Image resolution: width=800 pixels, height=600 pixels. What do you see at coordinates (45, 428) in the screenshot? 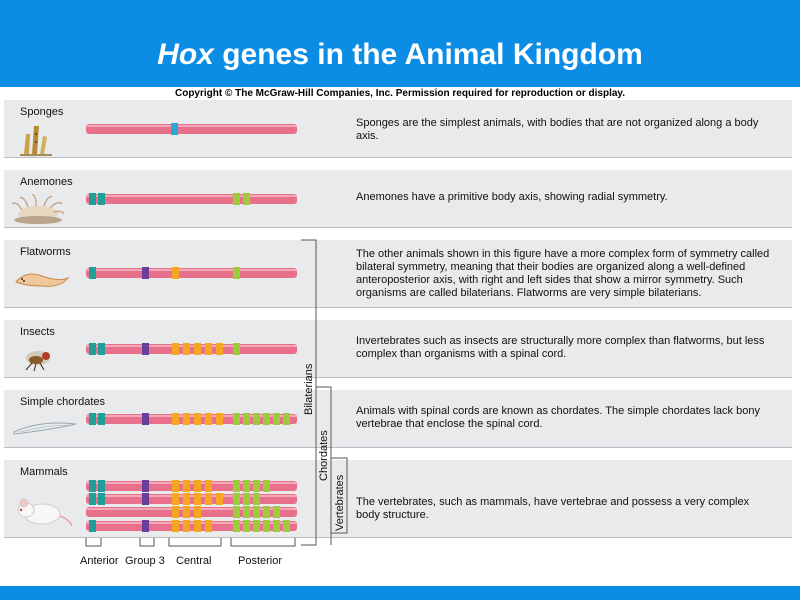
I see `chordate-icon` at bounding box center [45, 428].